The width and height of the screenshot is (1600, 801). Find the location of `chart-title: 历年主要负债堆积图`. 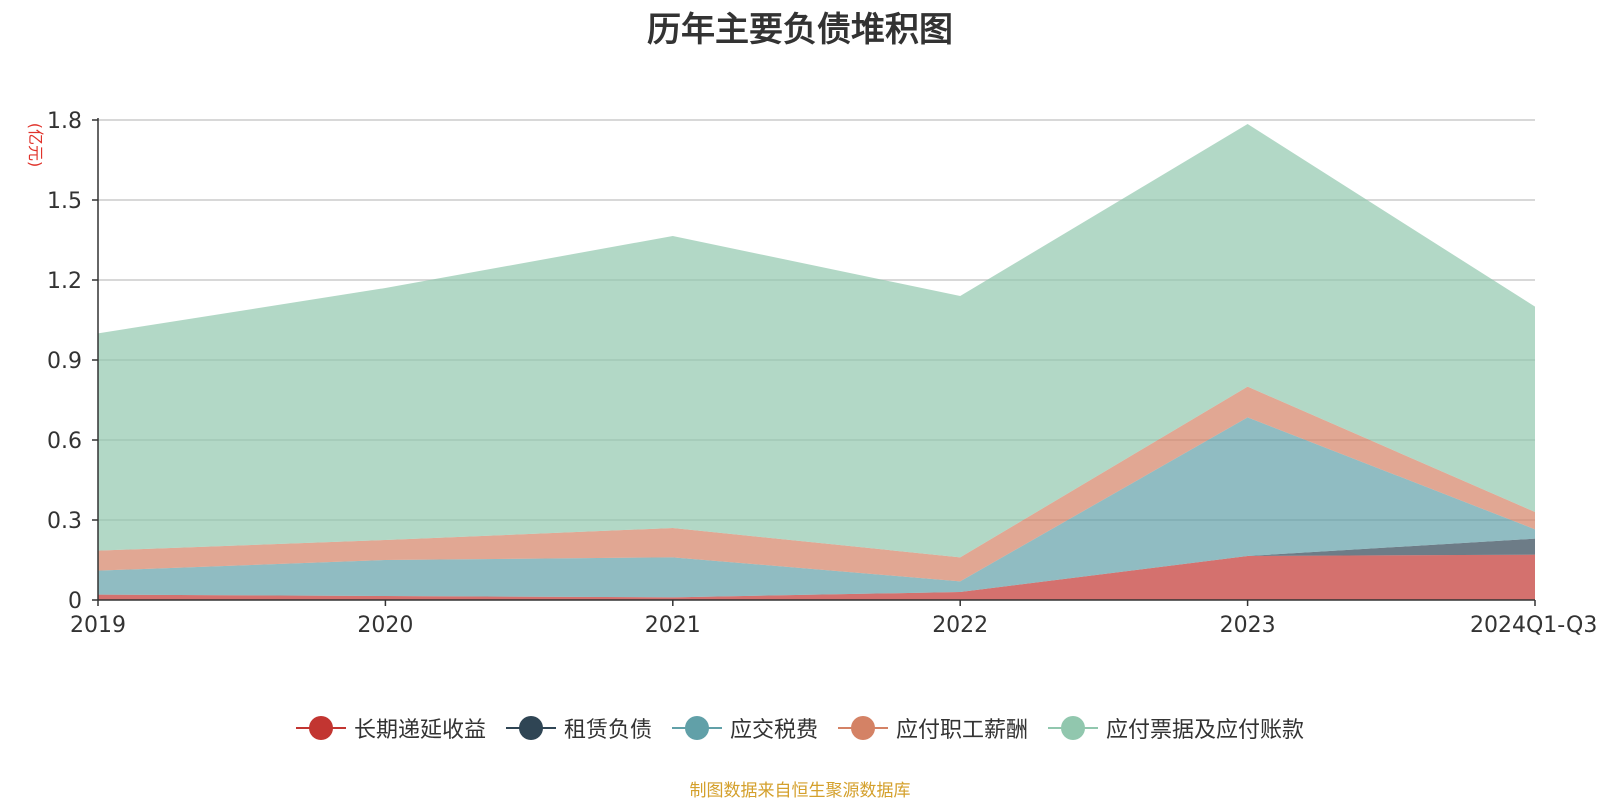

chart-title: 历年主要负债堆积图 is located at coordinates (800, 30).